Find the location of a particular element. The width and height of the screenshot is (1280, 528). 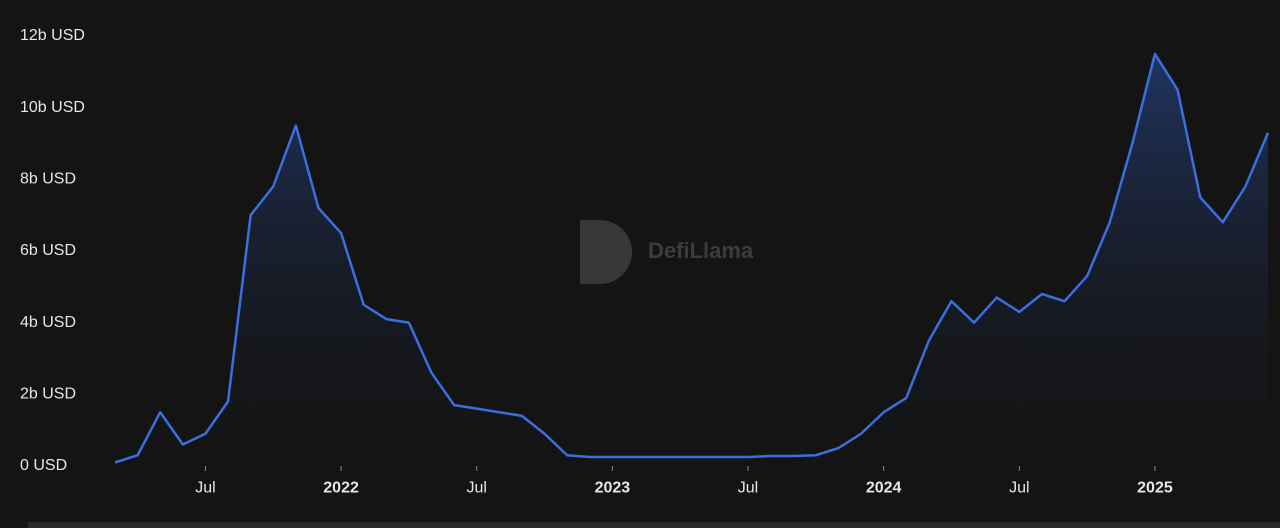

x-tick-label: 2025 is located at coordinates (1155, 487).